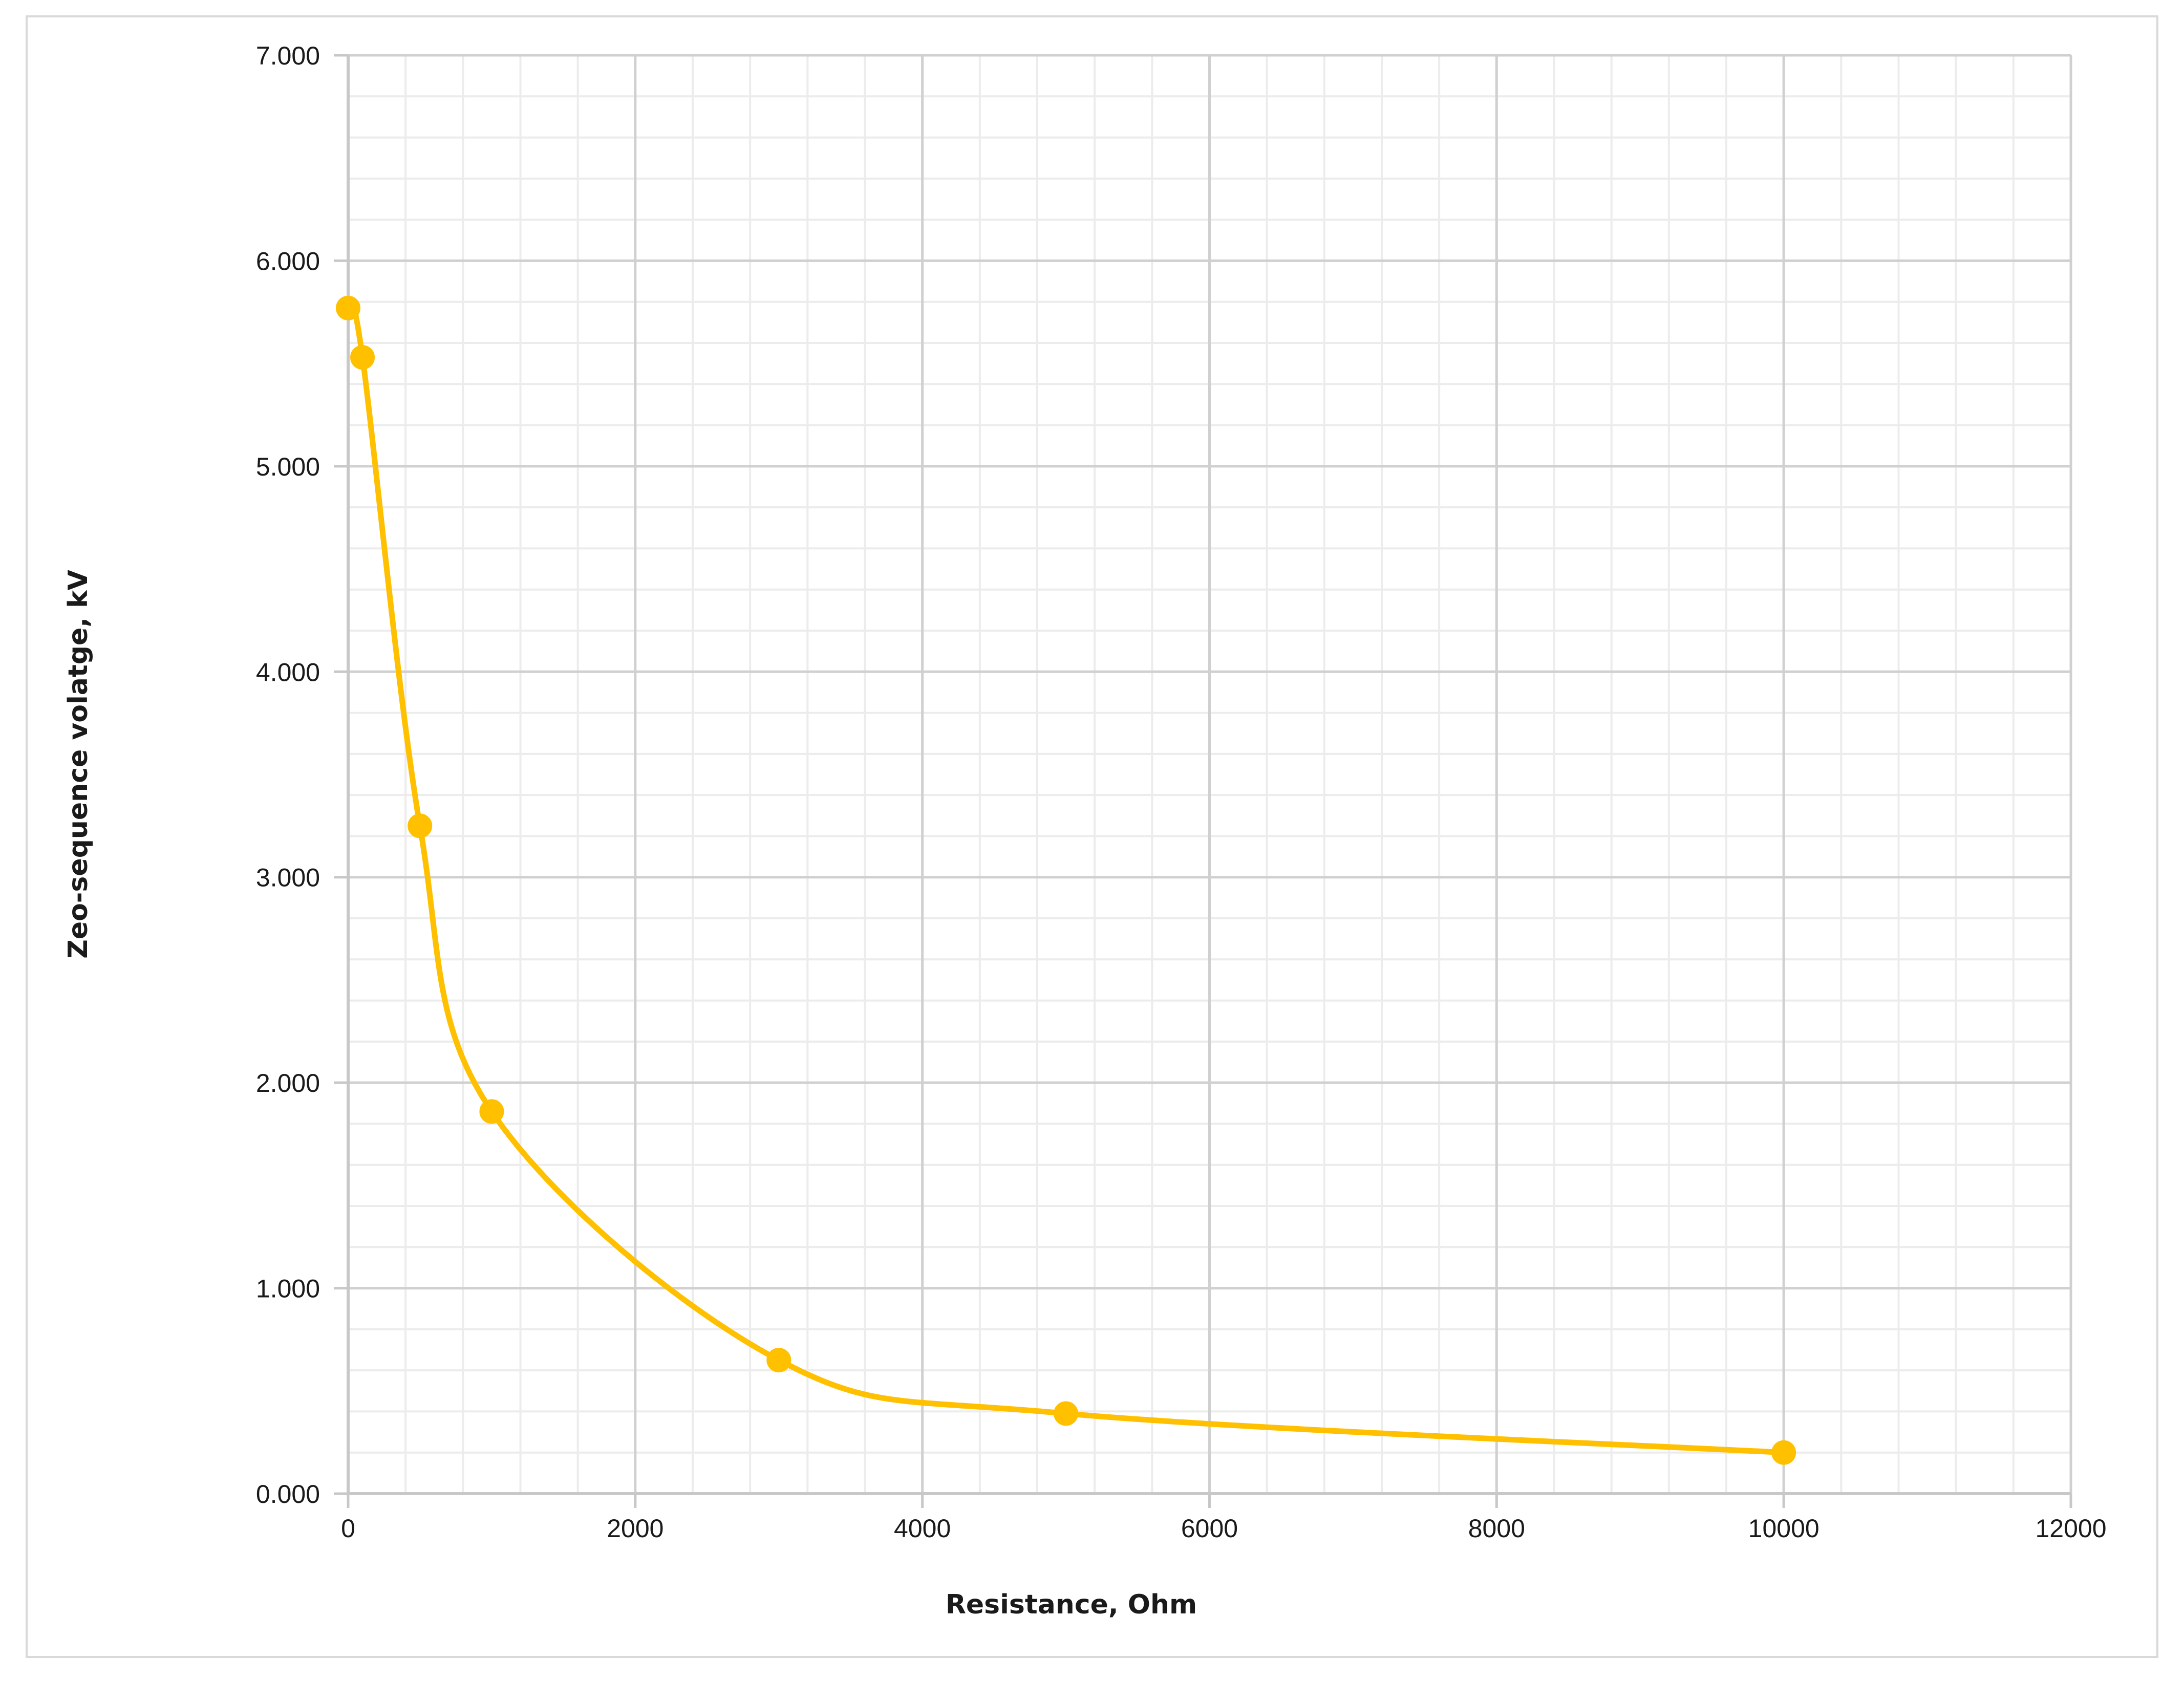 This screenshot has width=2184, height=1681. I want to click on x-axis-title: Resistance, Ohm, so click(1072, 1604).